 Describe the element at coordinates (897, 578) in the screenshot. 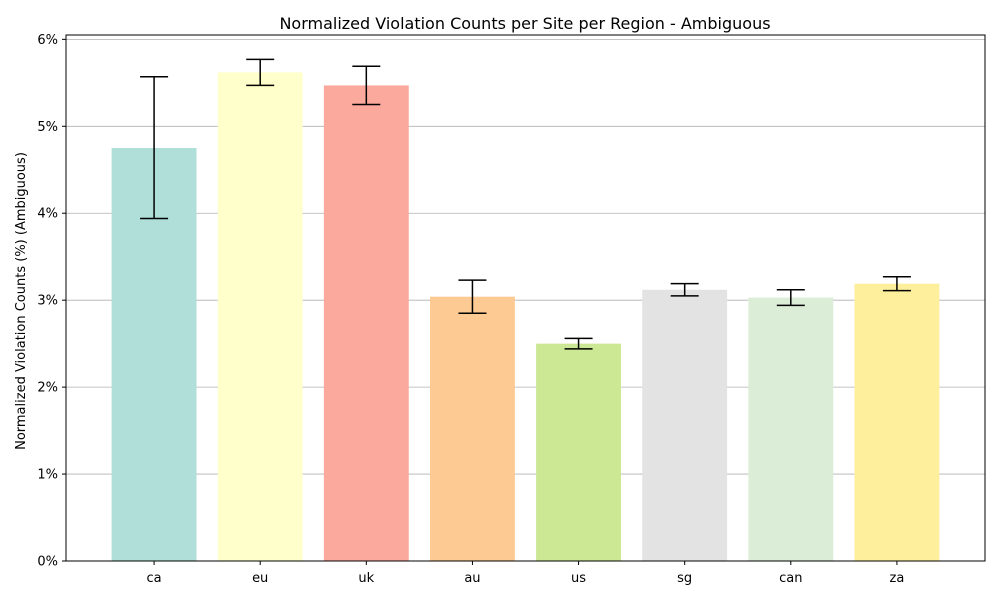

I see `x-tick-label-za: za` at that location.